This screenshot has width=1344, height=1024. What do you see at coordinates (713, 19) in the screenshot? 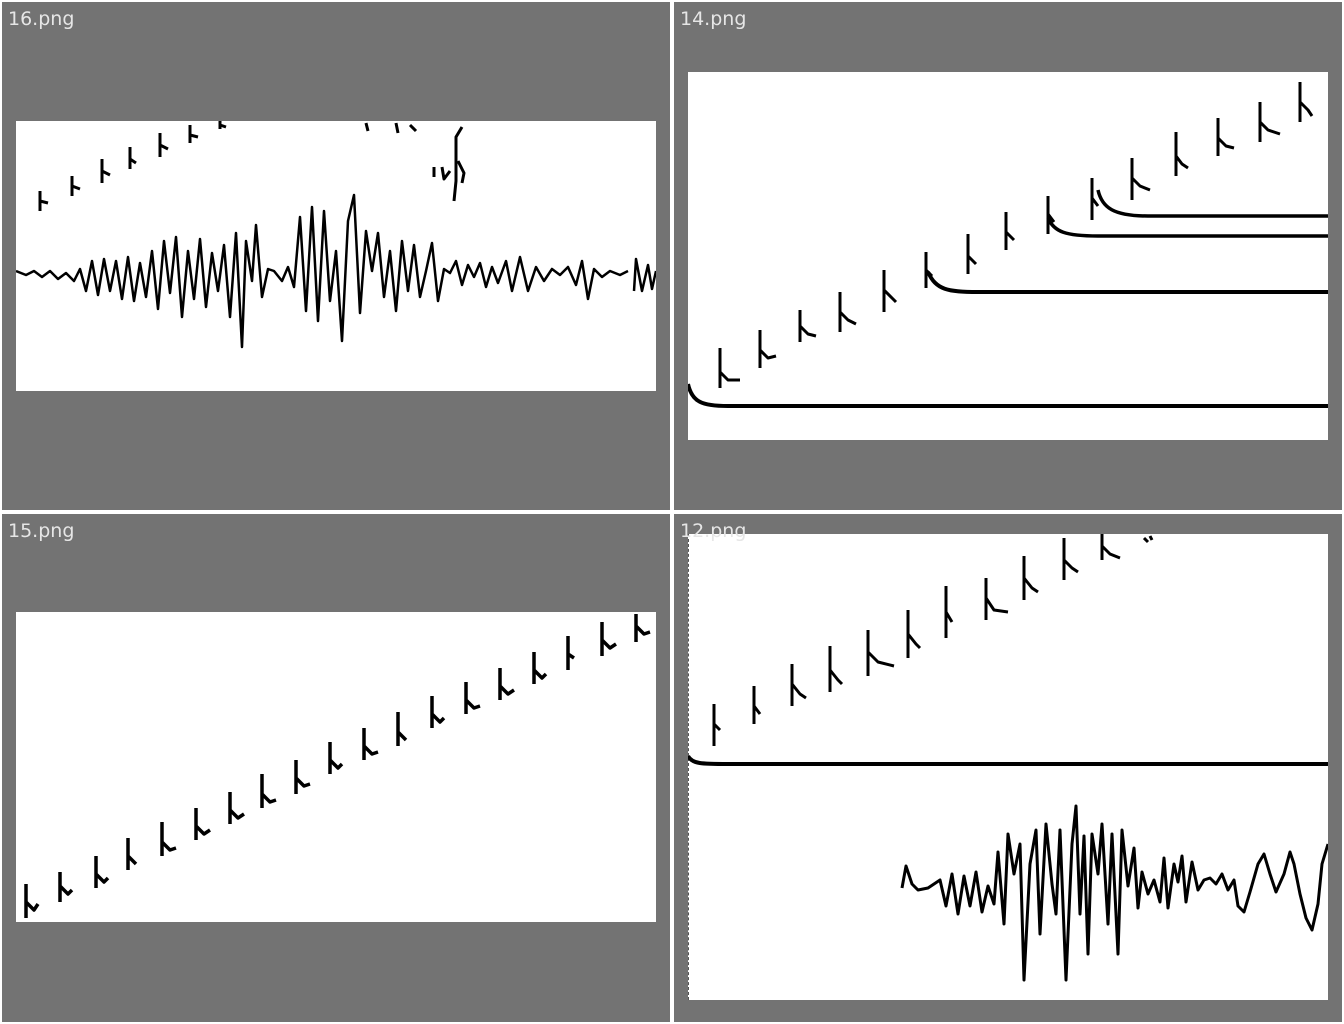
I see `image-filename-label: 14.png` at bounding box center [713, 19].